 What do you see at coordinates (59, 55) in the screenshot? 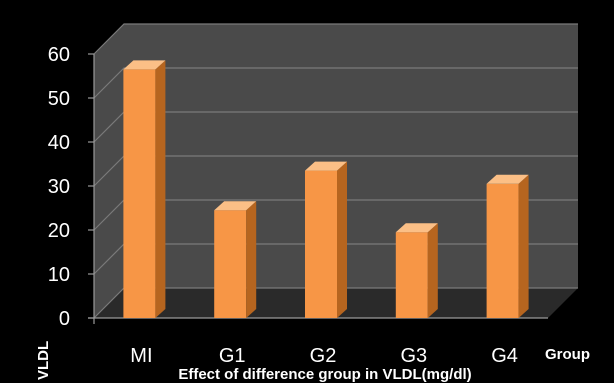
I see `y-tick-label: 60` at bounding box center [59, 55].